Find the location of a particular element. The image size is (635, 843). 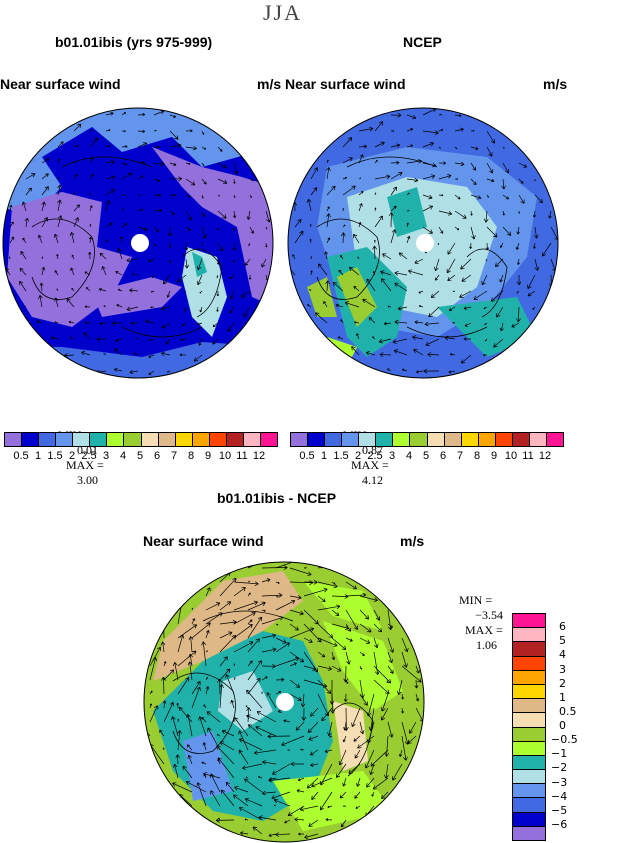

season-title: JJA is located at coordinates (282, 12).